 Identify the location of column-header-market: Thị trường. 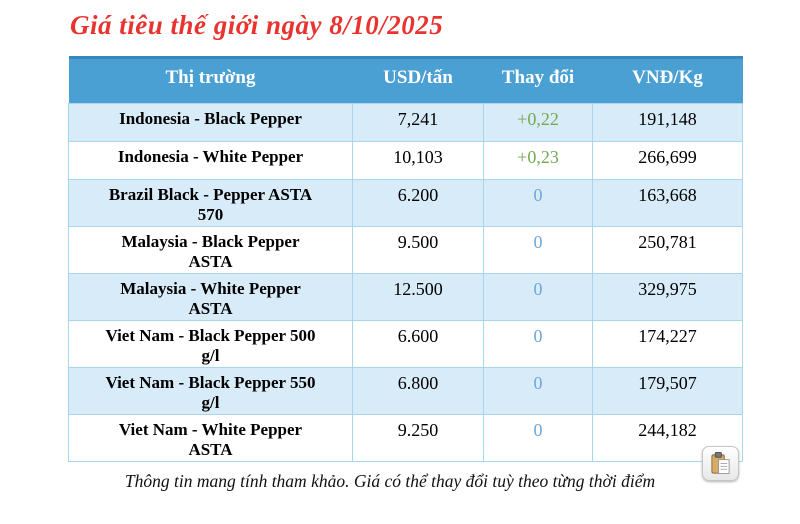
(210, 80).